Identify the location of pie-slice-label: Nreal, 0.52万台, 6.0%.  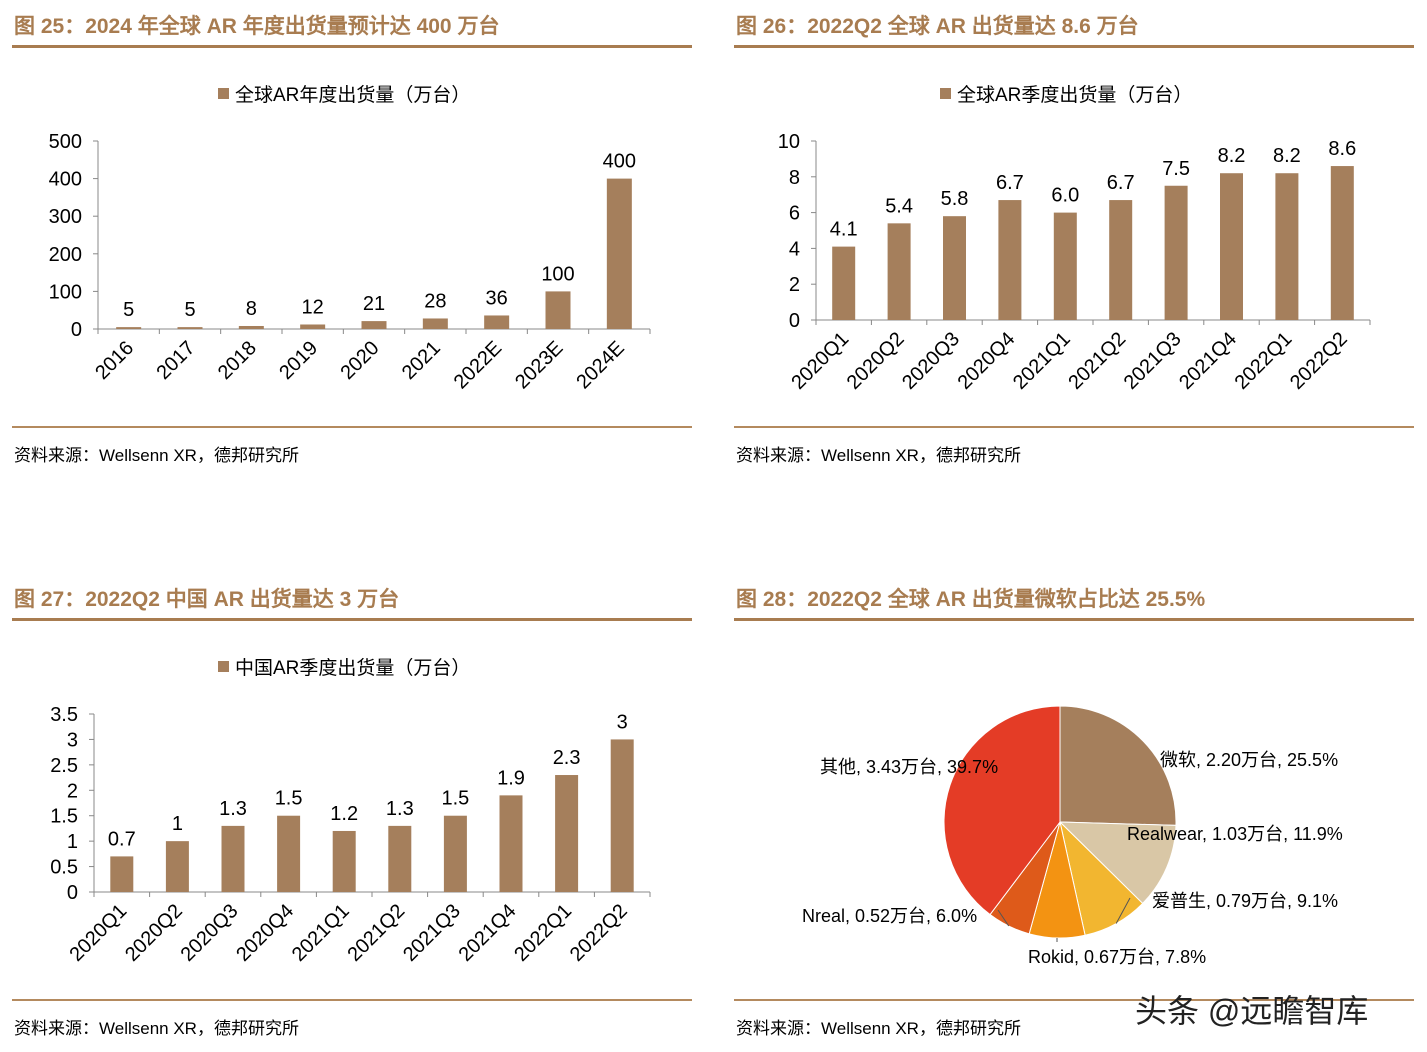
(889, 916).